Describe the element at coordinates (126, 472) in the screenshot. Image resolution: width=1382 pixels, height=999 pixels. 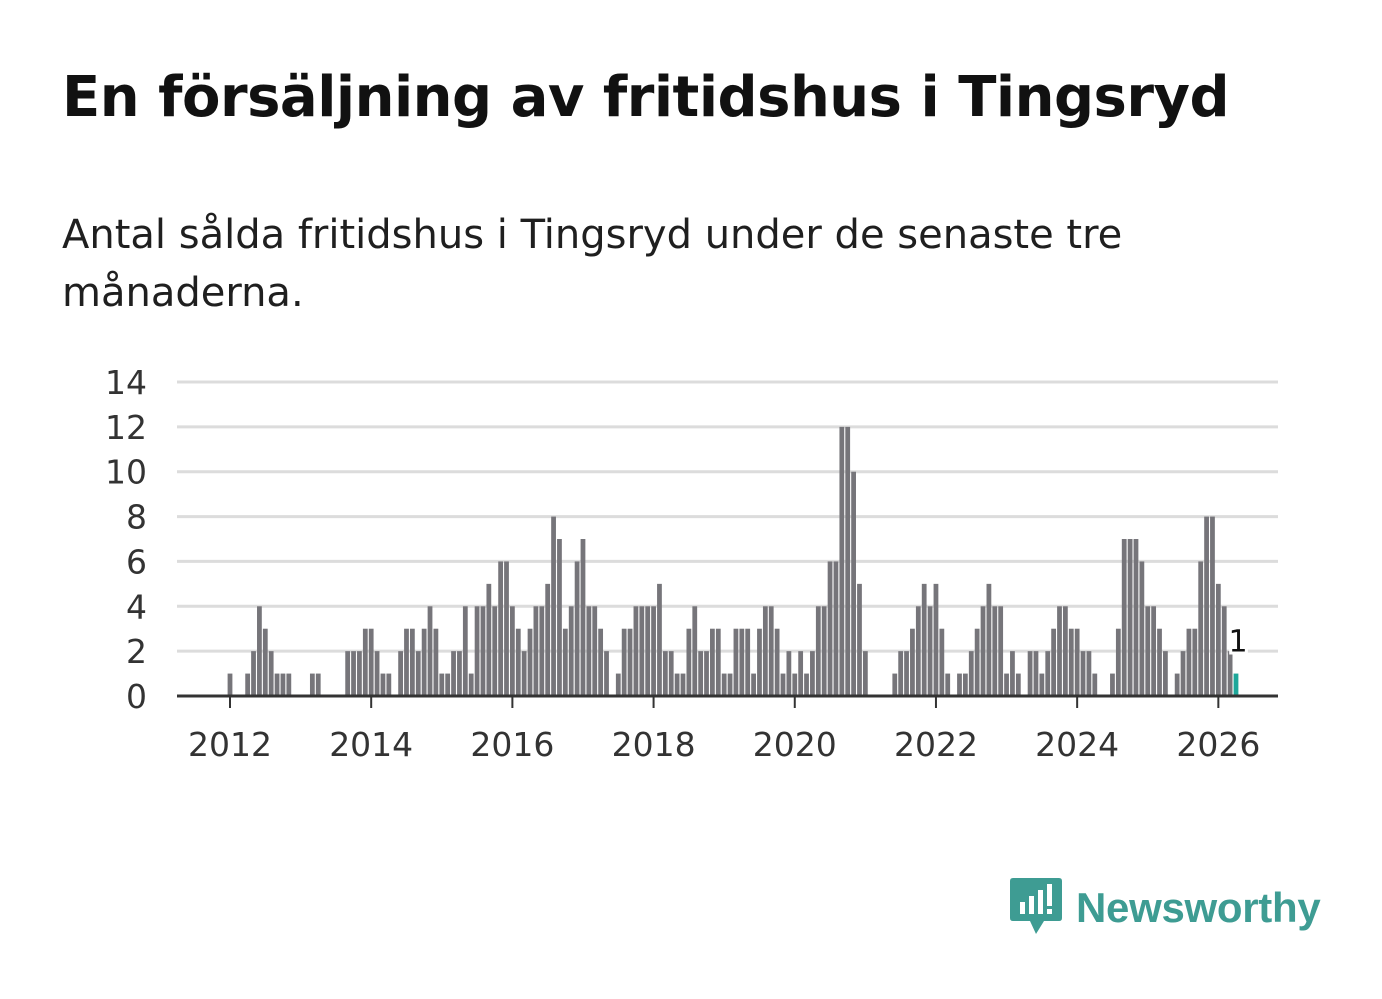
I see `y-tick-label: 10` at that location.